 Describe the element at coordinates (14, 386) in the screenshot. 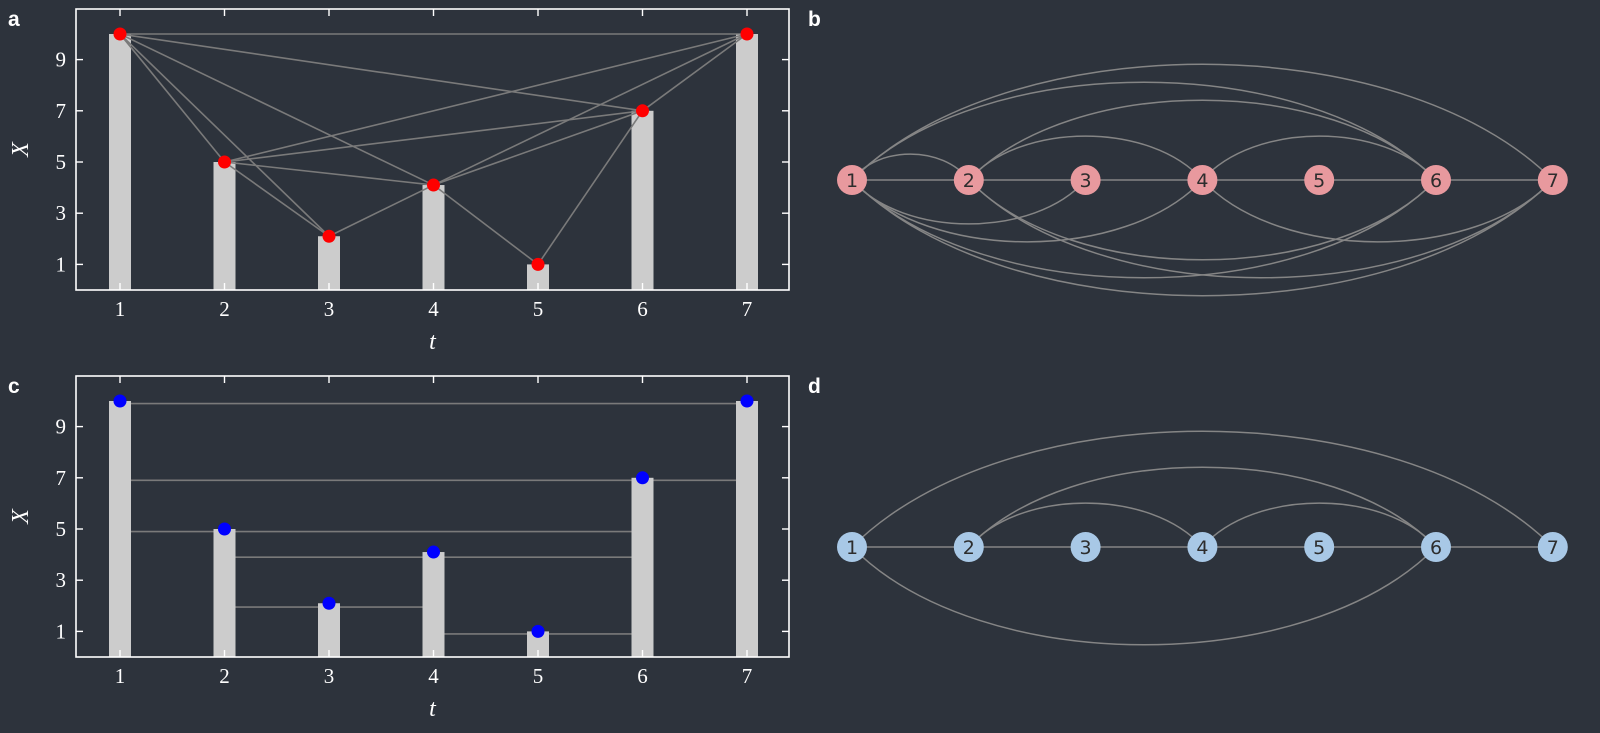

I see `panel-letter-c: c` at that location.